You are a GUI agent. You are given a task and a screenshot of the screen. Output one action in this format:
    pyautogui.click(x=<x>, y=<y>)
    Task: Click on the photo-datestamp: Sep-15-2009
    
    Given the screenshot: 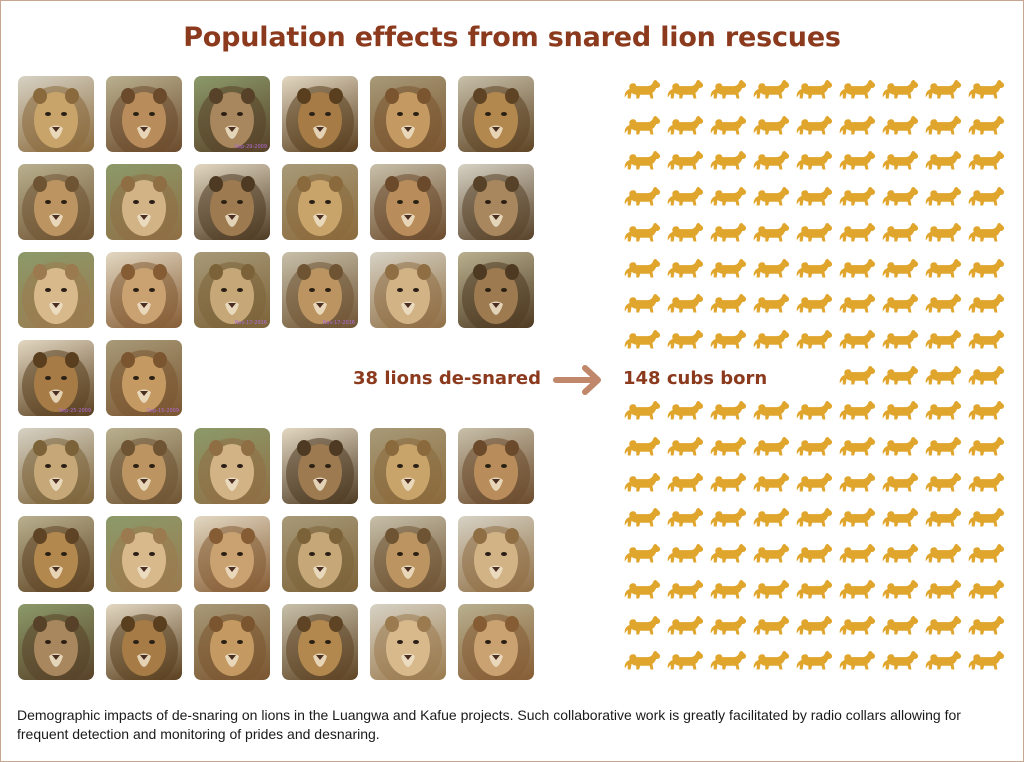 What is the action you would take?
    pyautogui.click(x=162, y=411)
    